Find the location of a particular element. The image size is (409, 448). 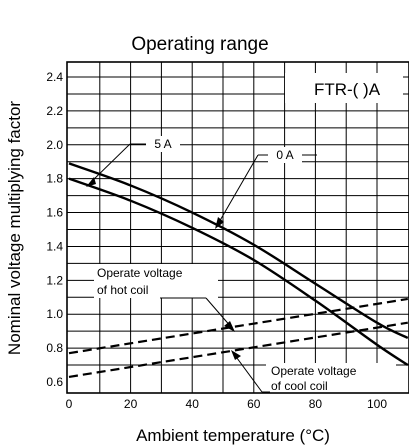

label-5a-bg is located at coordinates (163, 144).